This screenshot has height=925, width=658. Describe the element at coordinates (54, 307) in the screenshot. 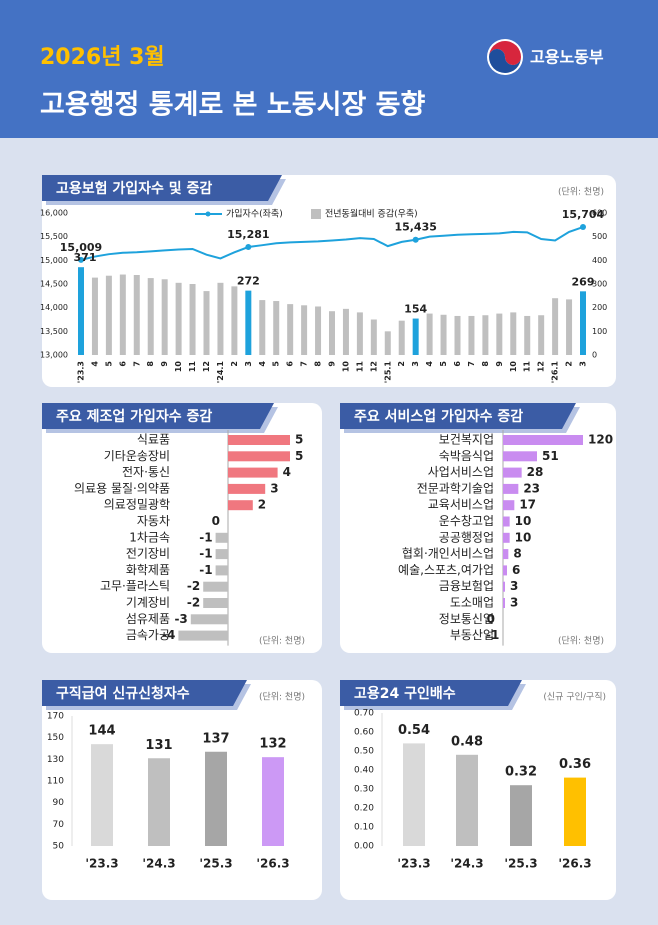

I see `y-tick-label: 14,000` at that location.